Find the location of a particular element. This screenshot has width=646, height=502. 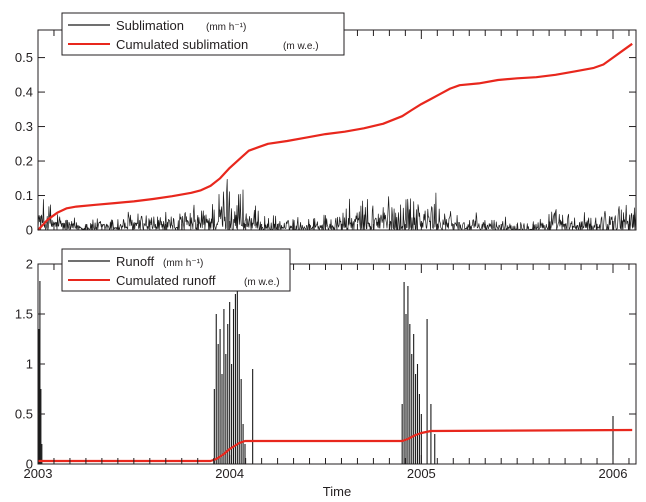

legend-unit-sublimation: (mm h⁻¹) is located at coordinates (226, 27).